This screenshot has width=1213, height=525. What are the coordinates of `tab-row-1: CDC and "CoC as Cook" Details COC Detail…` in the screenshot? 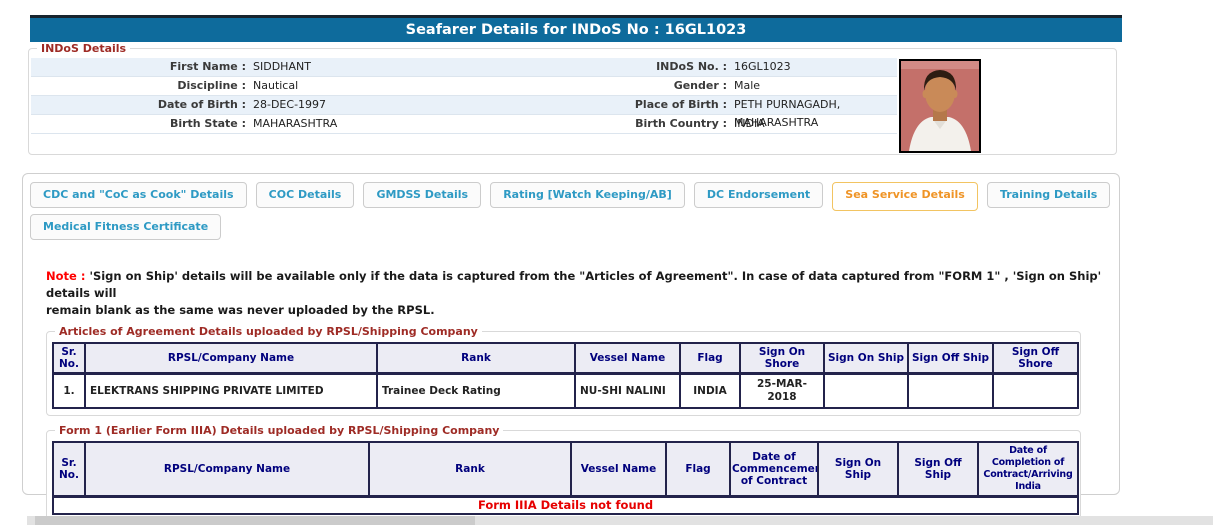 It's located at (571, 193).